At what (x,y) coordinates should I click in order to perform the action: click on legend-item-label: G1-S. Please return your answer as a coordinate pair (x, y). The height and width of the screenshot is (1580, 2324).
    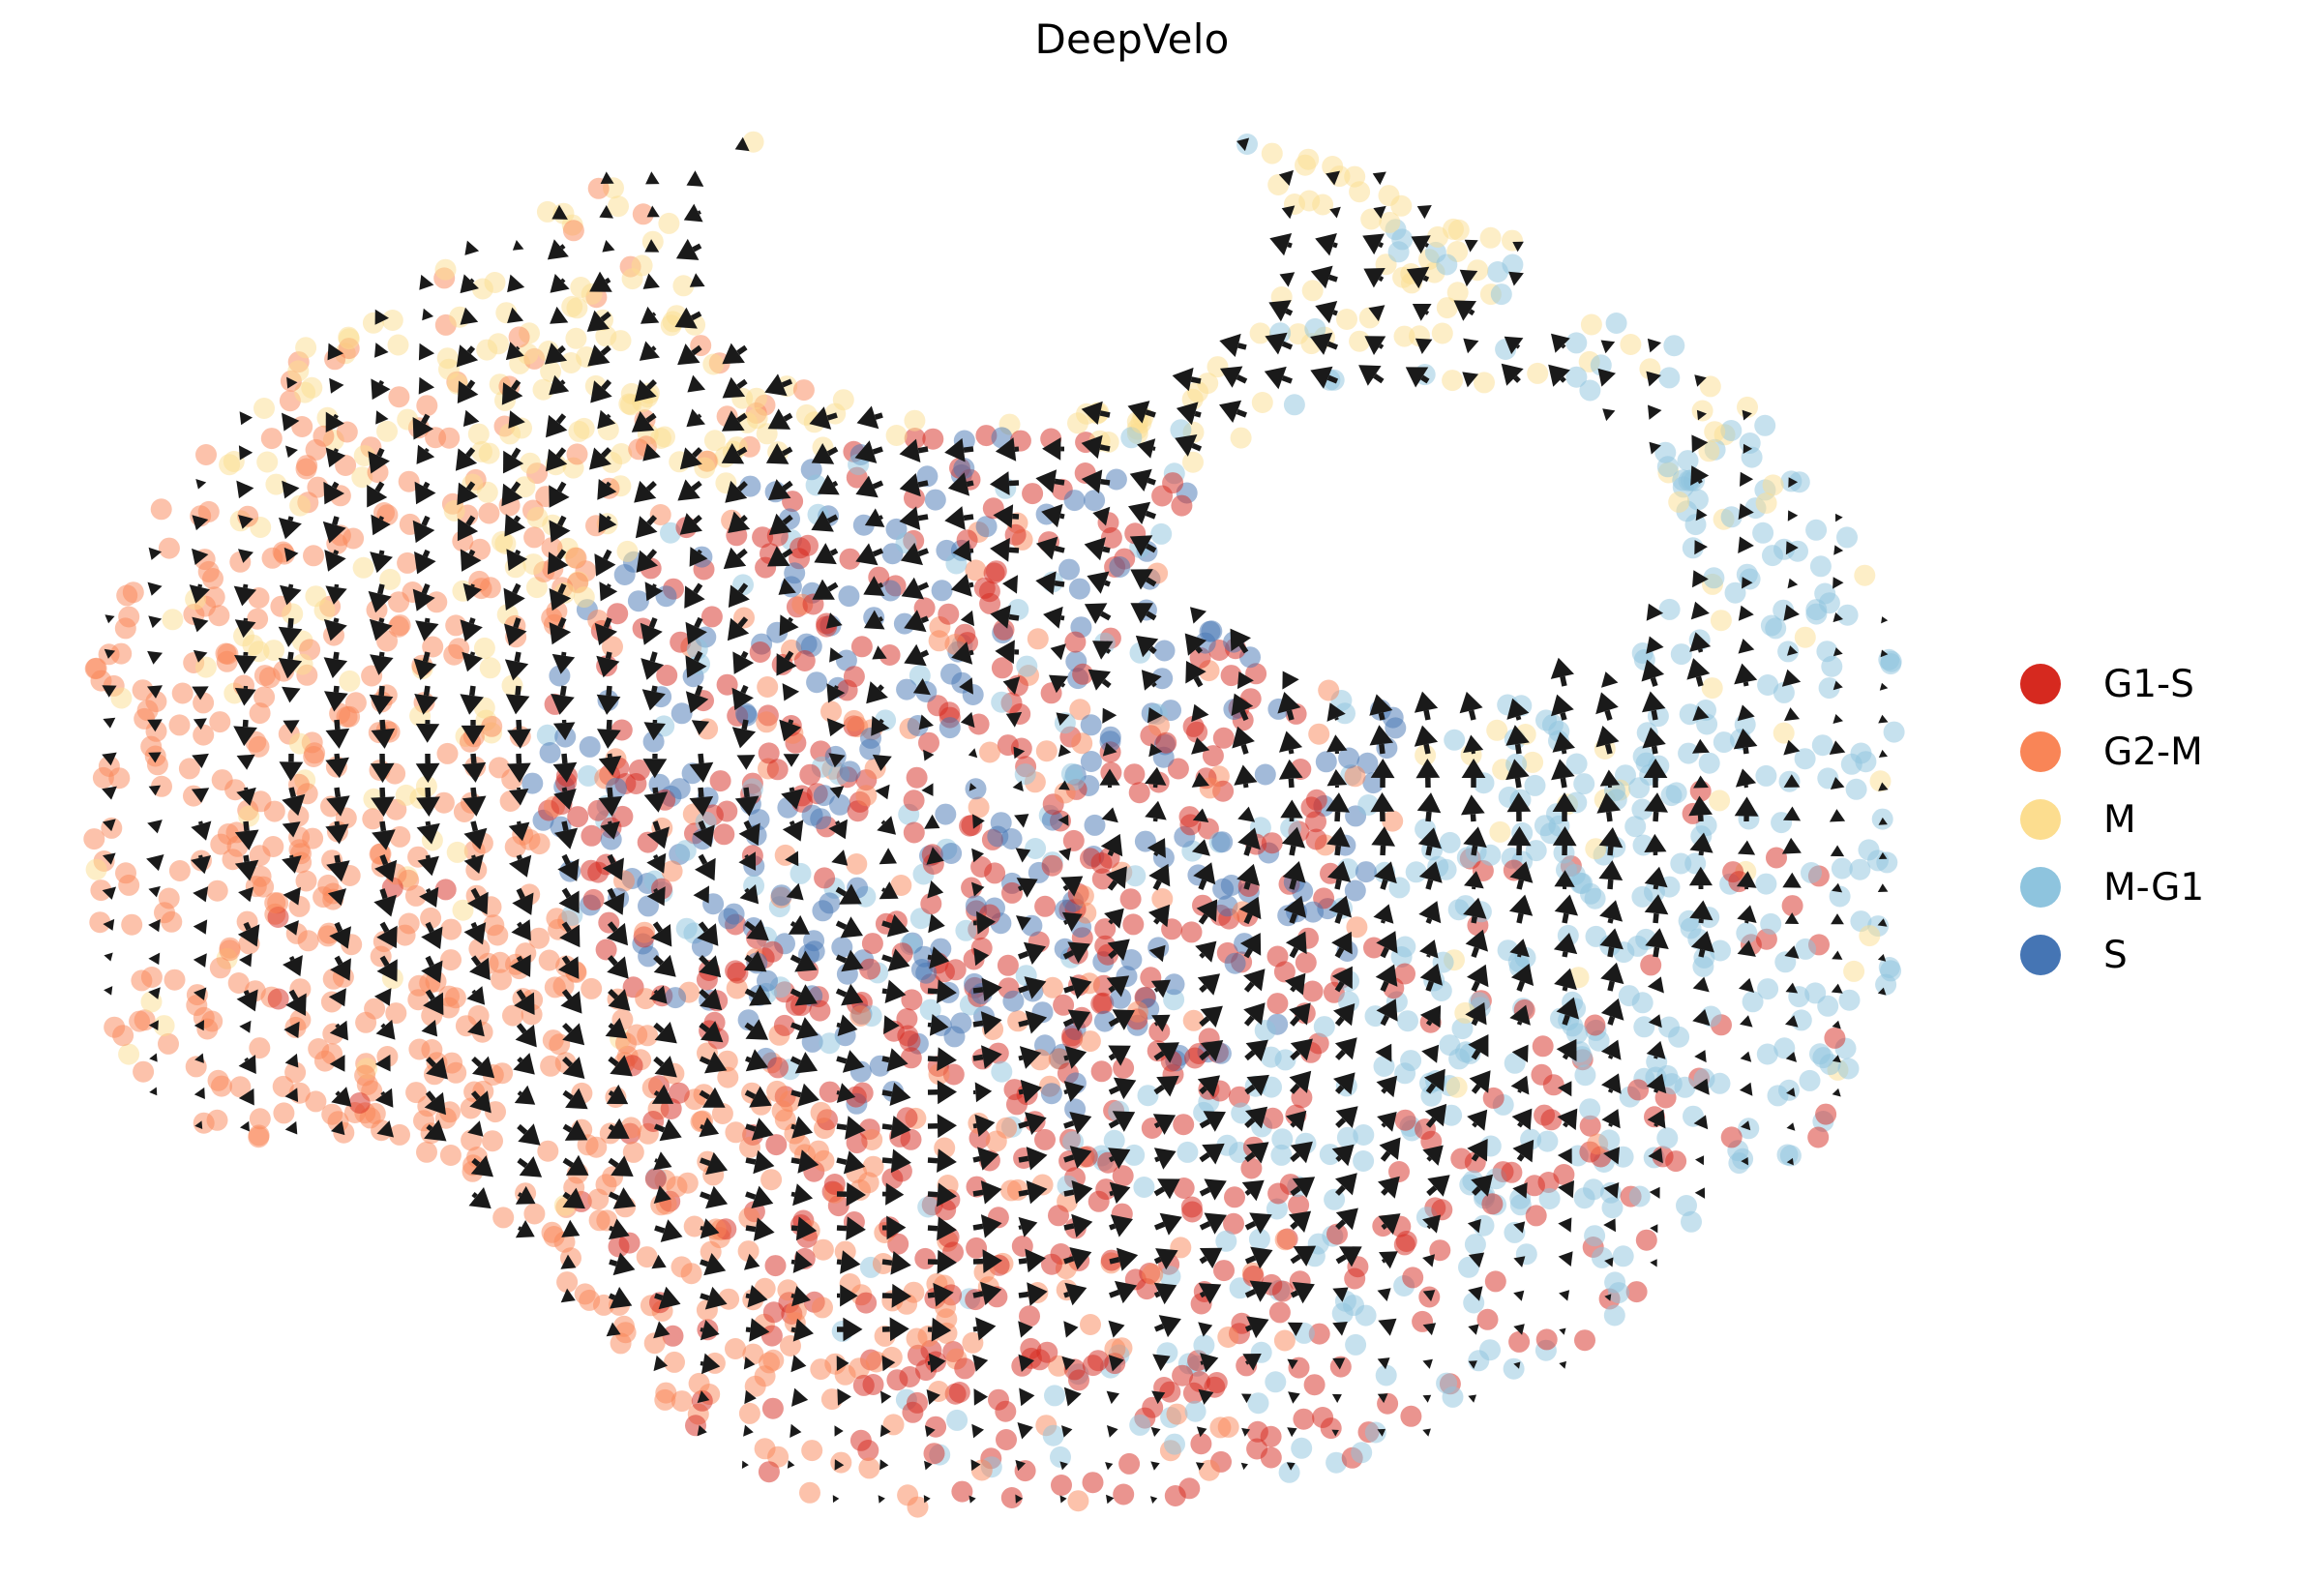
    Looking at the image, I should click on (2149, 684).